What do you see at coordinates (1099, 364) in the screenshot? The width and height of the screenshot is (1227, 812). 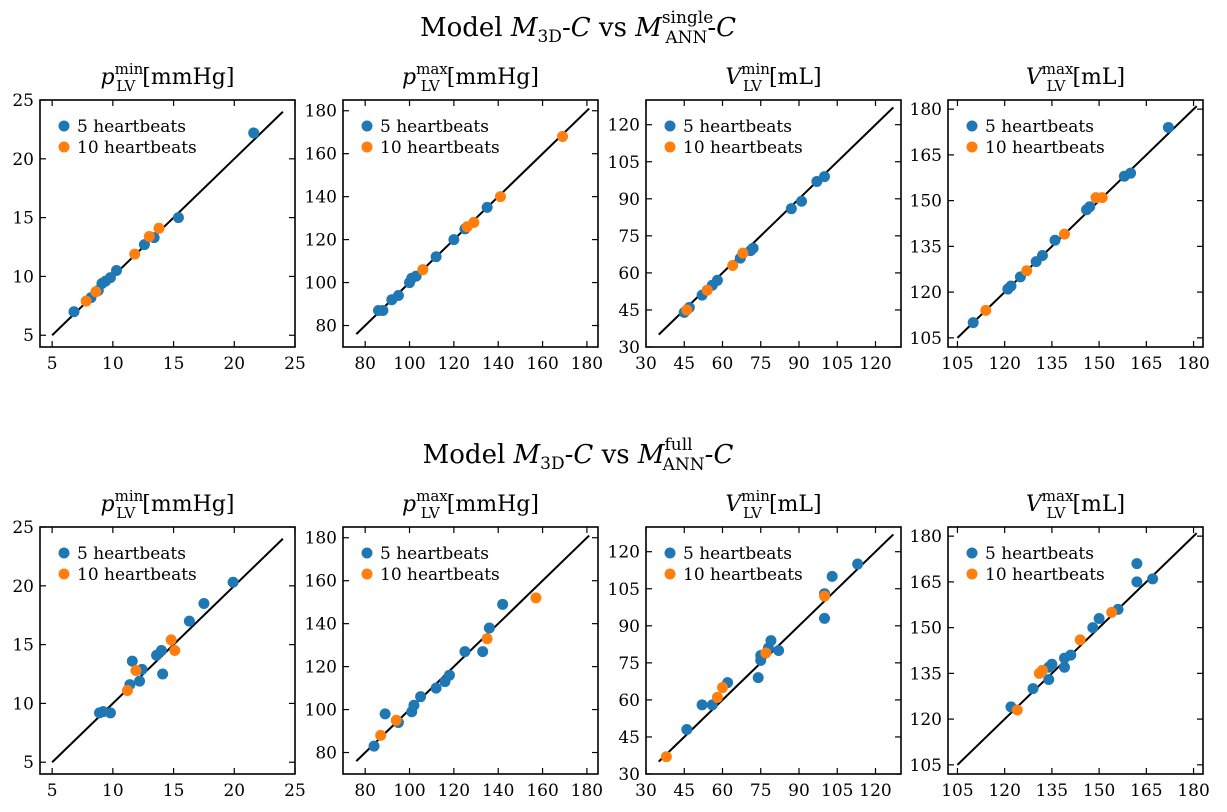 I see `x-tick-label: 150` at bounding box center [1099, 364].